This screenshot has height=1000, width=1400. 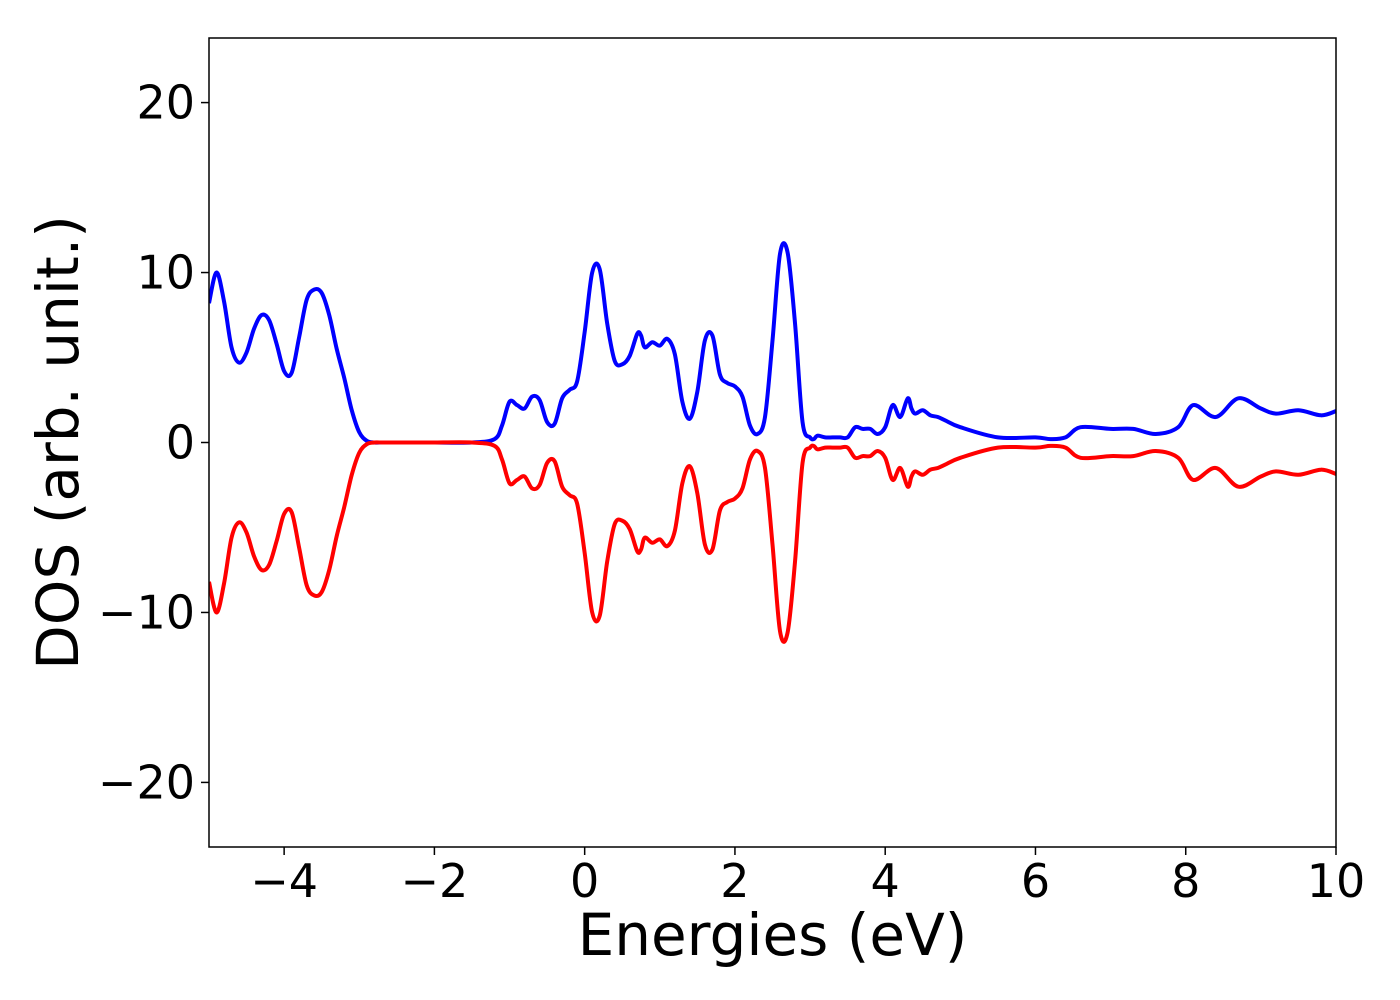 What do you see at coordinates (1185, 881) in the screenshot?
I see `x-tick-label: 8` at bounding box center [1185, 881].